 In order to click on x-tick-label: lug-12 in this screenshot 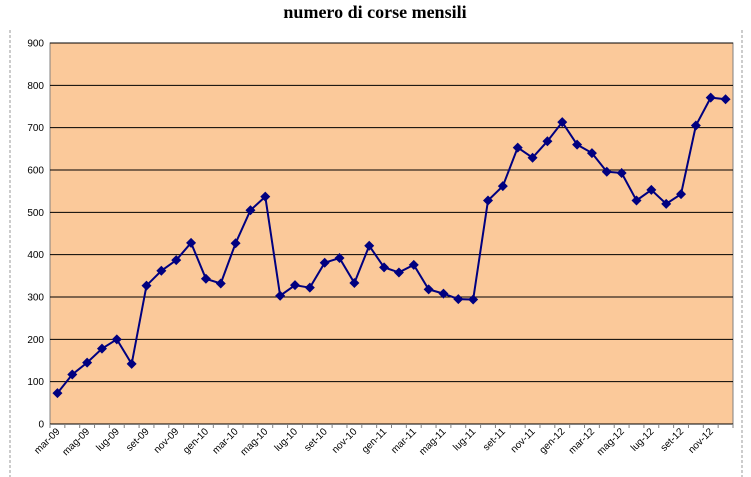, I will do `click(643, 440)`.